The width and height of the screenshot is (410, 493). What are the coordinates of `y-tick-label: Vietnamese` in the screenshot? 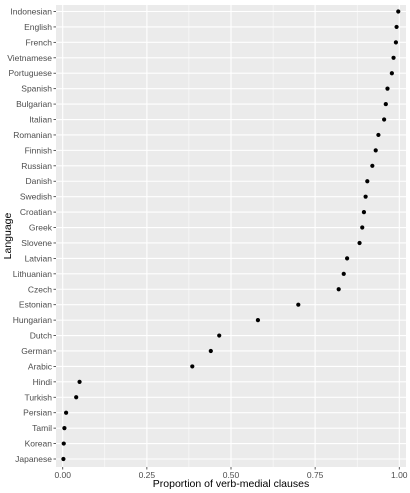 It's located at (29, 58).